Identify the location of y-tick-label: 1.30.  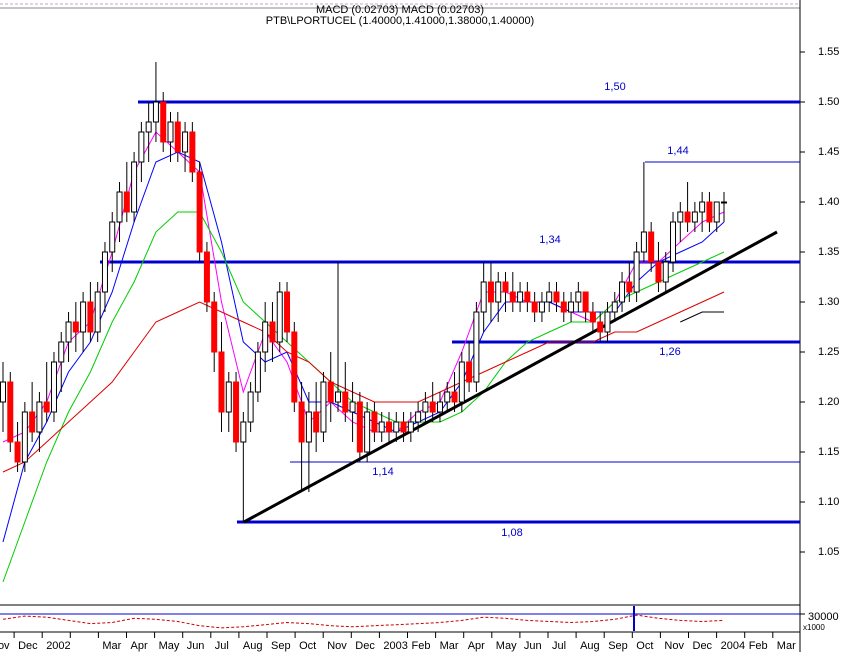
(828, 302).